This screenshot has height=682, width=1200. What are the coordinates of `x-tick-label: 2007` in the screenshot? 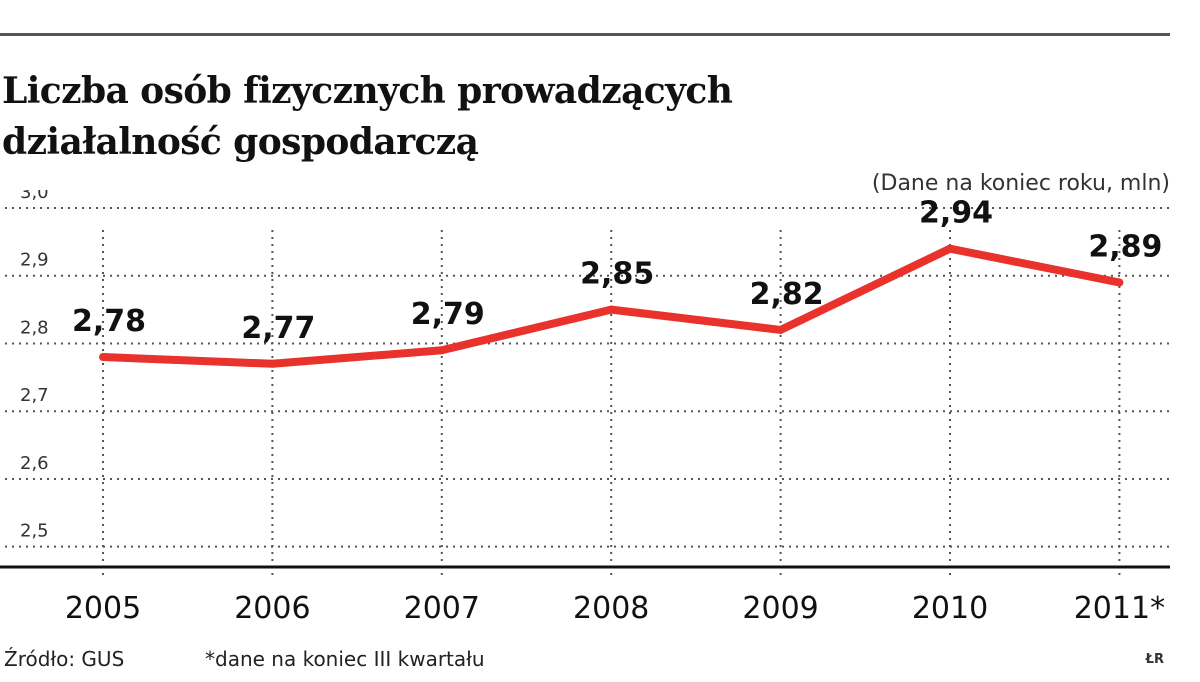 It's located at (442, 608).